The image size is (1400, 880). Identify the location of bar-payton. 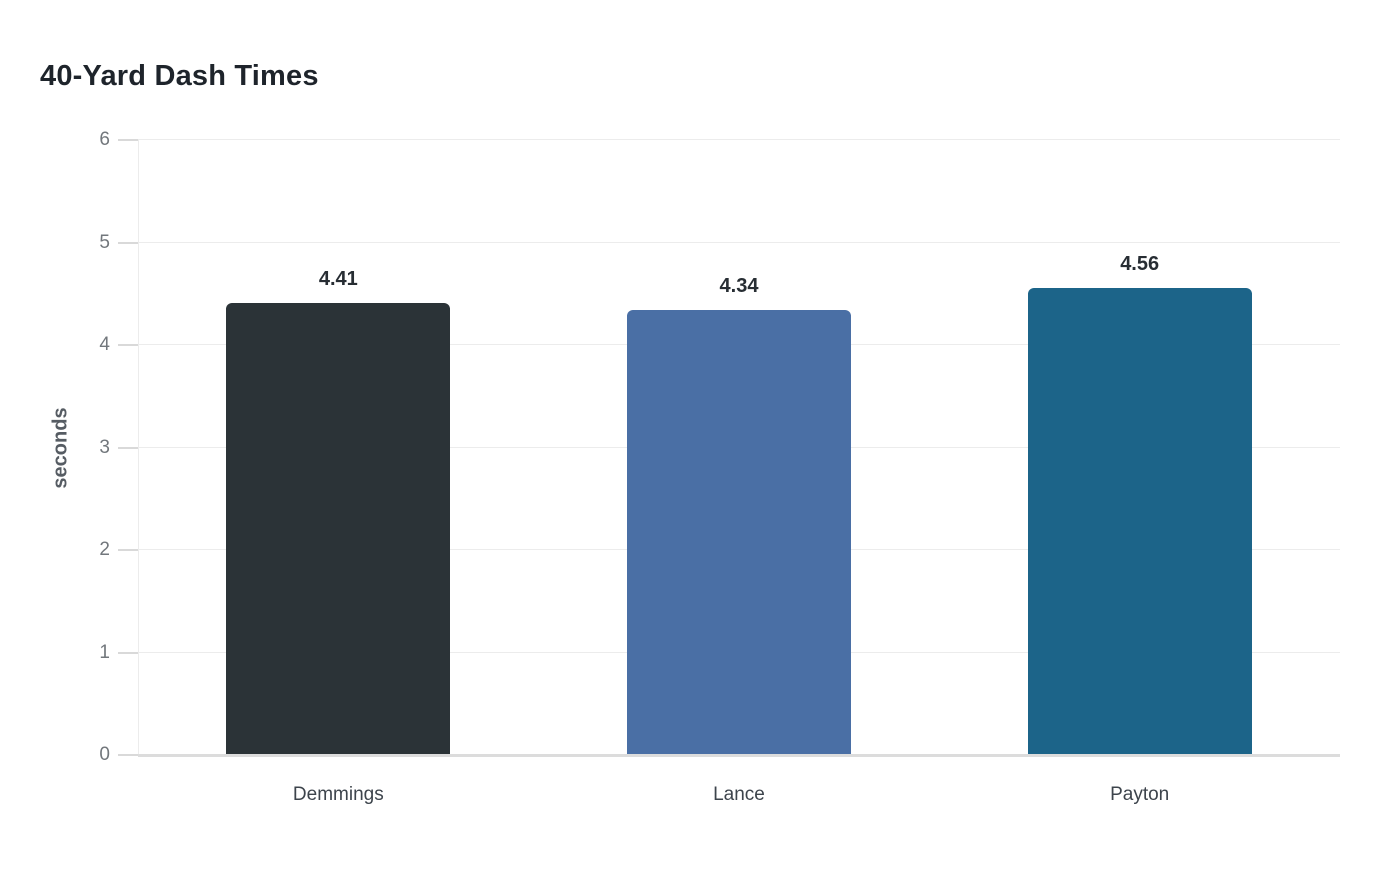
(1139, 521).